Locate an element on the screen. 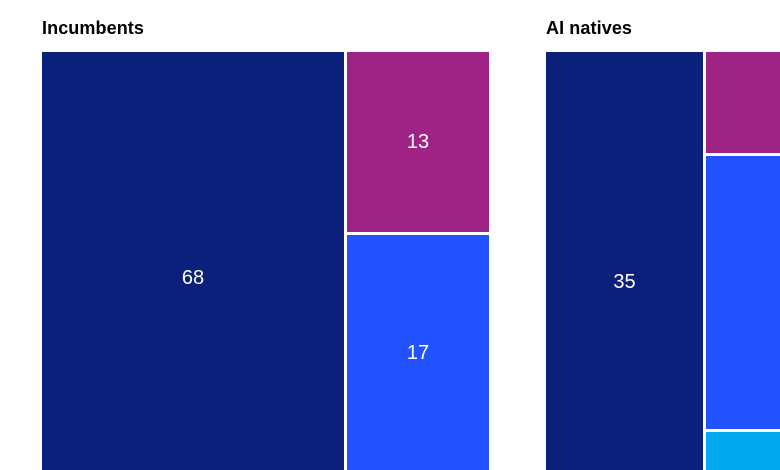  segment-value-label: 13 is located at coordinates (418, 142).